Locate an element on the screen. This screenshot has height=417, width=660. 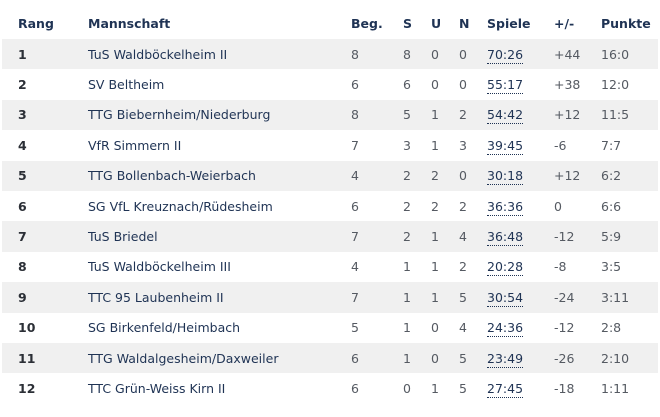
cell-rank: 8 is located at coordinates (22, 267).